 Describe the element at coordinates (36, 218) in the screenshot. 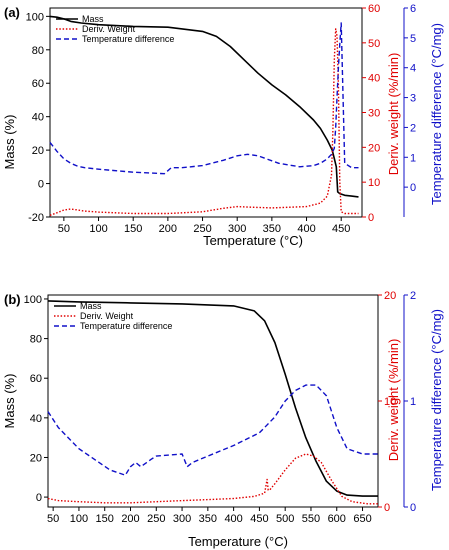

I see `panel-a-left-tick-label: -20` at that location.